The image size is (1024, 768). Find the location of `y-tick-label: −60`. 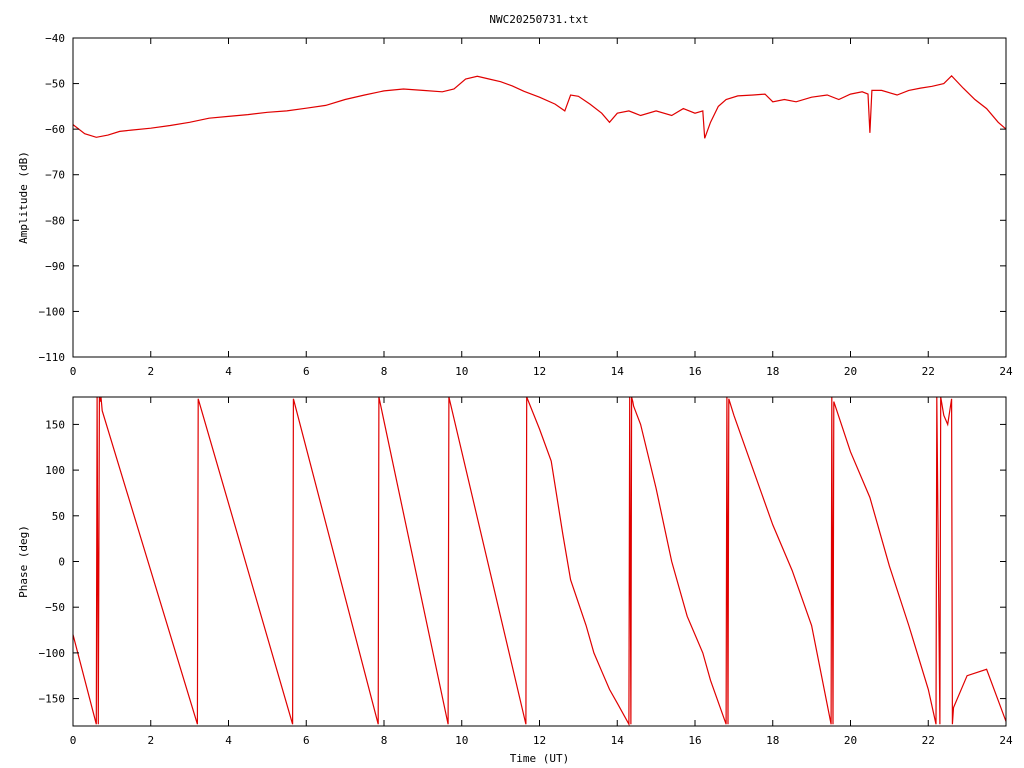

y-tick-label: −60 is located at coordinates (55, 129).